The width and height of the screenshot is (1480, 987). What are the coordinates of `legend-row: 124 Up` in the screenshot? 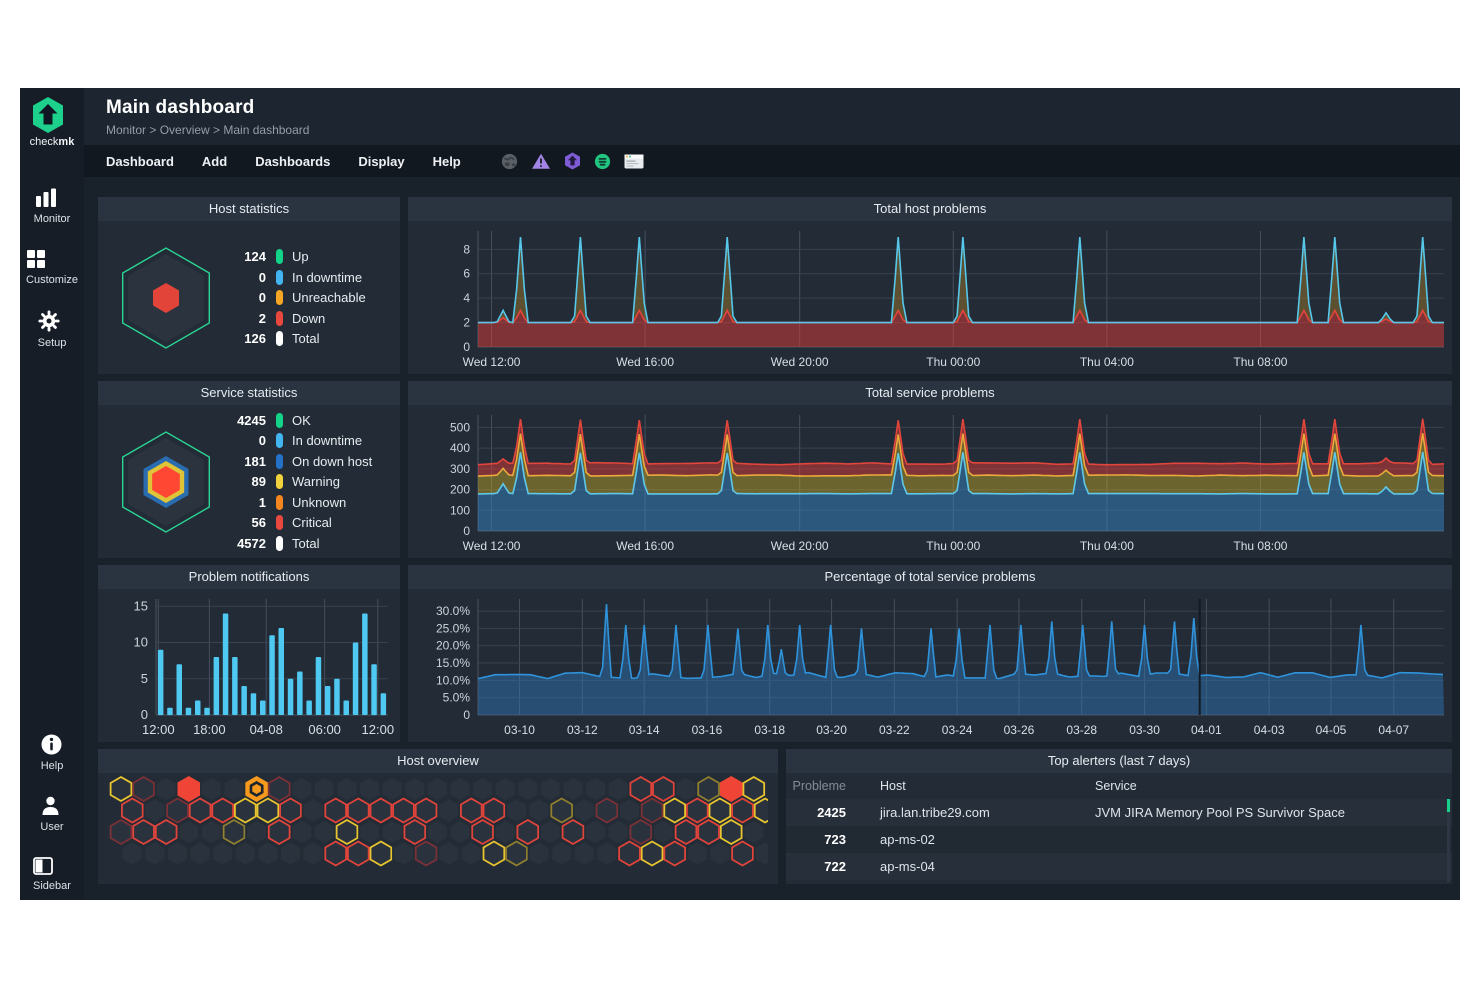 It's located at (293, 256).